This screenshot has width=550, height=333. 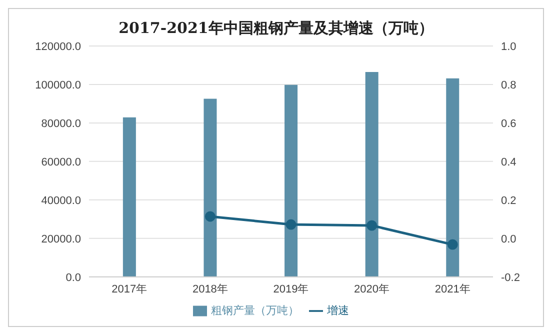 What do you see at coordinates (130, 290) in the screenshot?
I see `x-tick-label: 2017年` at bounding box center [130, 290].